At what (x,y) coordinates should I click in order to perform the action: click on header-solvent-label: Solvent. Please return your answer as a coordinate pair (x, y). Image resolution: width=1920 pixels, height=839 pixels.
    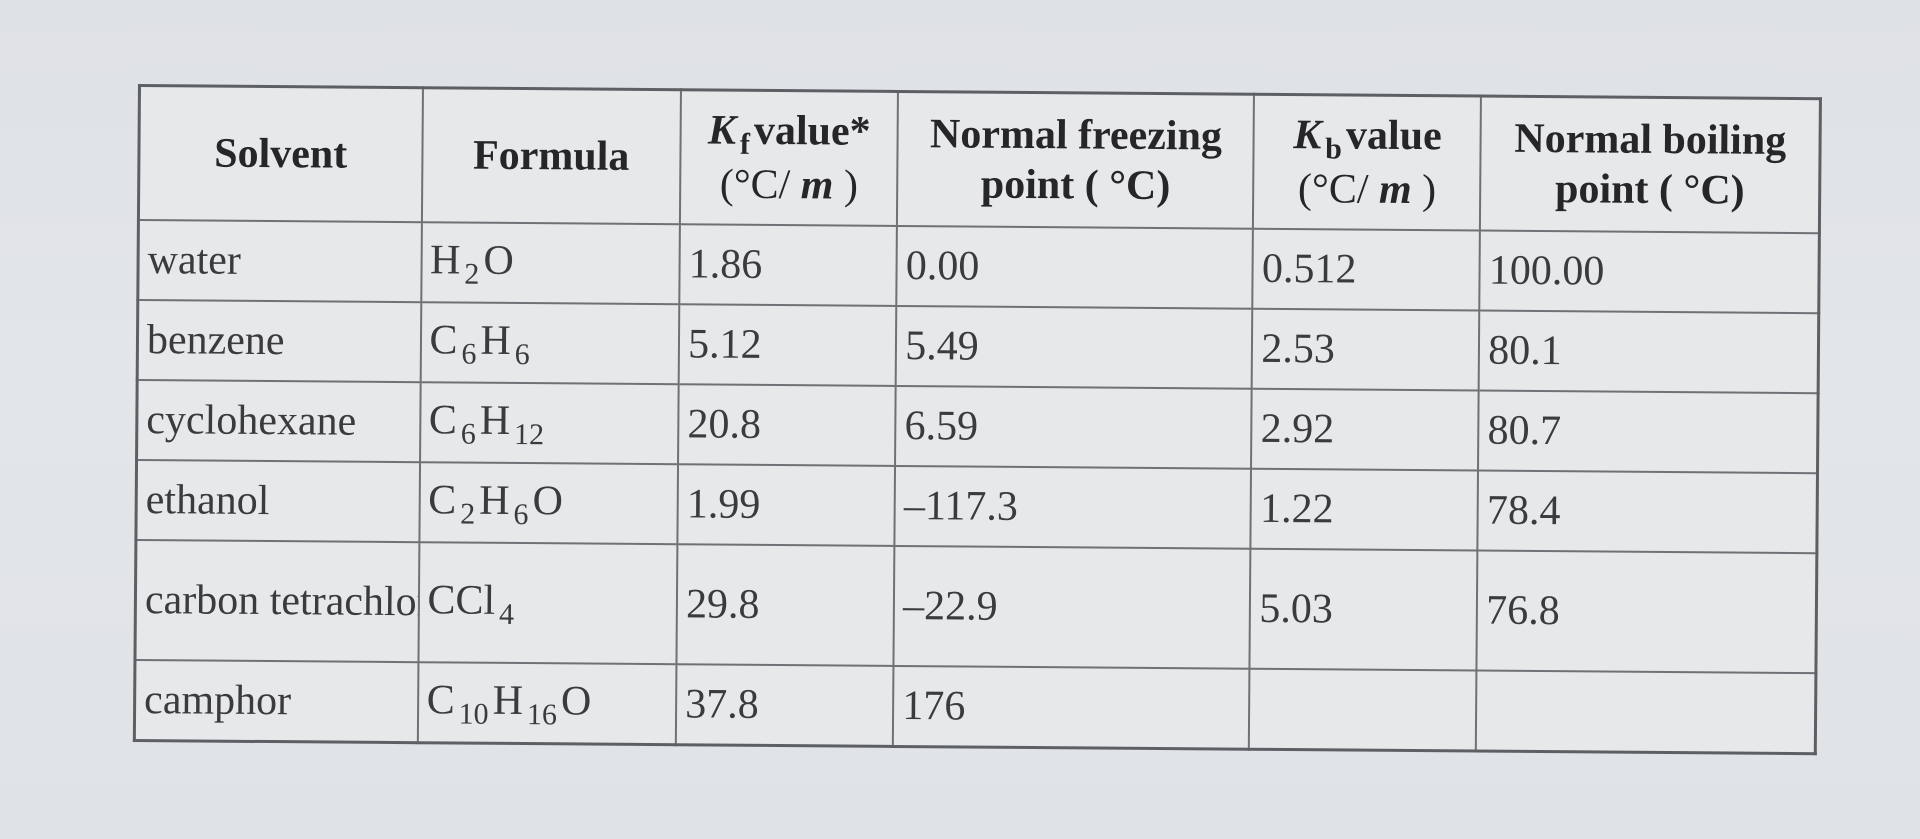
    Looking at the image, I should click on (281, 154).